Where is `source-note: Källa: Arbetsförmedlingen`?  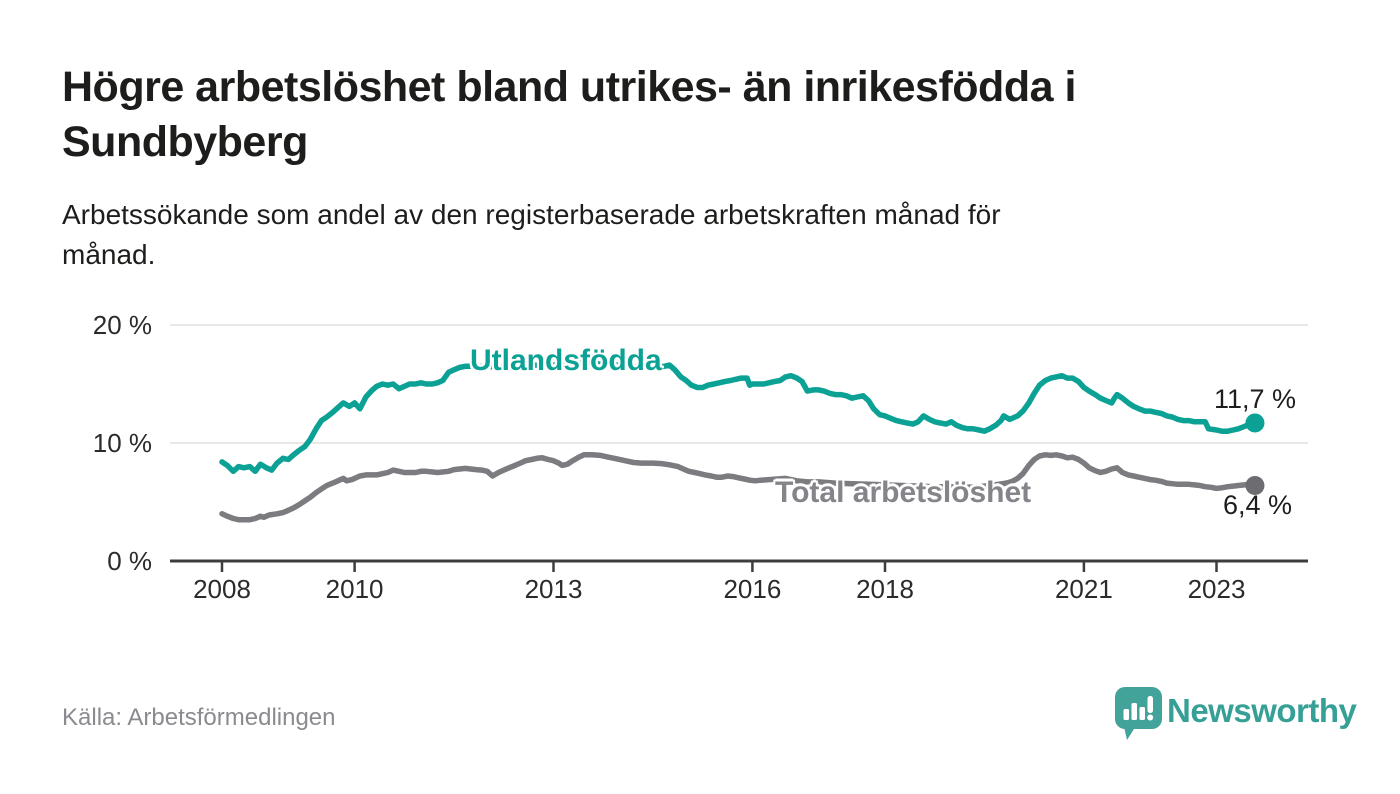 source-note: Källa: Arbetsförmedlingen is located at coordinates (199, 717).